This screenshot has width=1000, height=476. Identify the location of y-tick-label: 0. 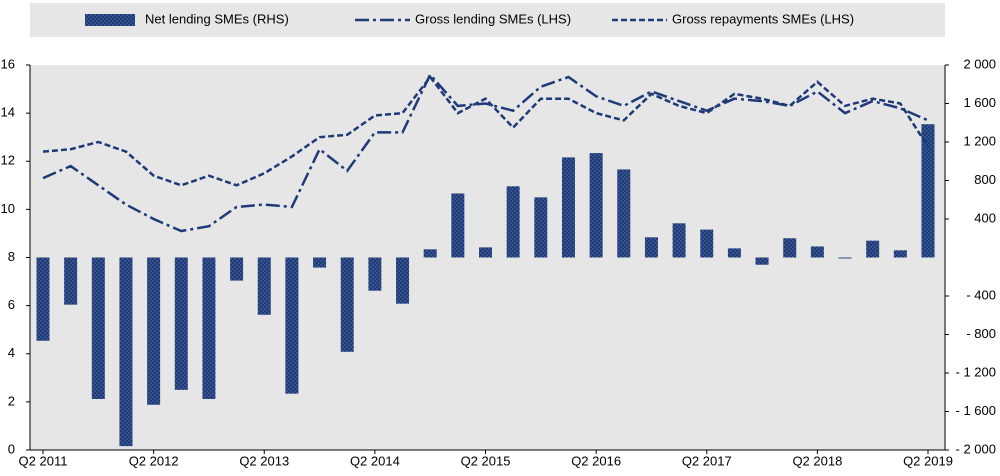
(11, 448).